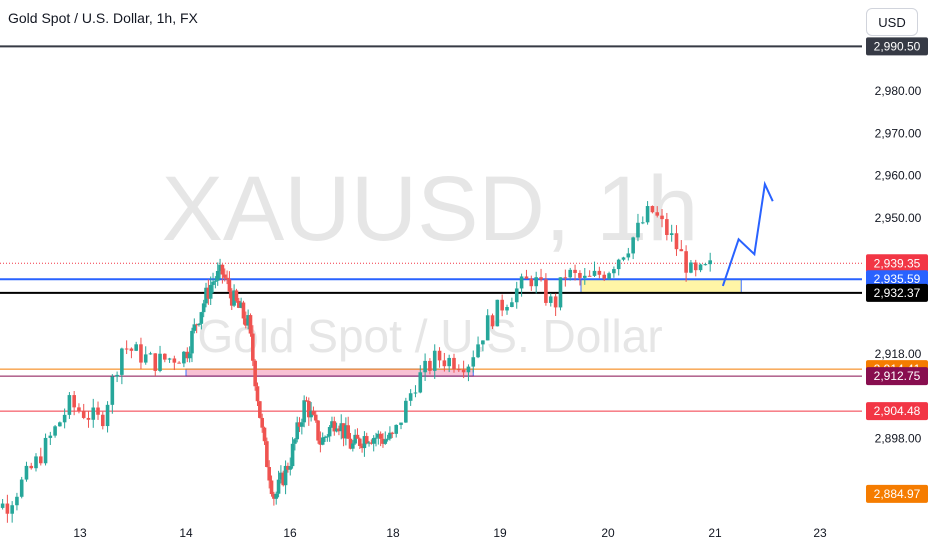 This screenshot has height=550, width=932. What do you see at coordinates (393, 533) in the screenshot?
I see `x-tick-label: 18` at bounding box center [393, 533].